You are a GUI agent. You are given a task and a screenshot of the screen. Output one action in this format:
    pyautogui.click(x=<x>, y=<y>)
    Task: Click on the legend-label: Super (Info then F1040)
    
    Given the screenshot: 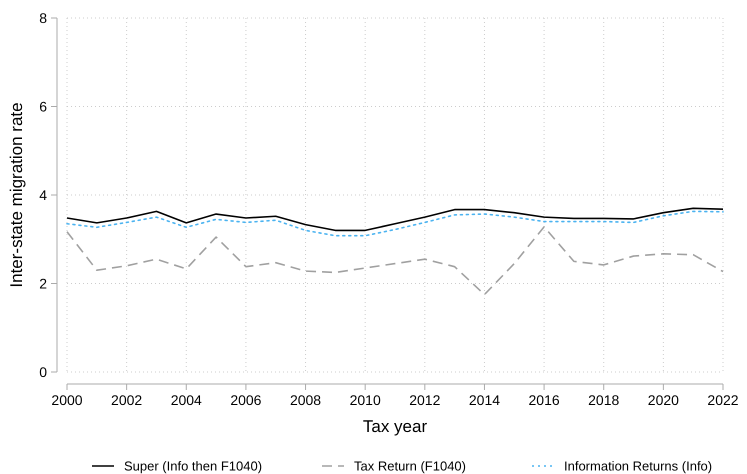 What is the action you would take?
    pyautogui.click(x=193, y=466)
    